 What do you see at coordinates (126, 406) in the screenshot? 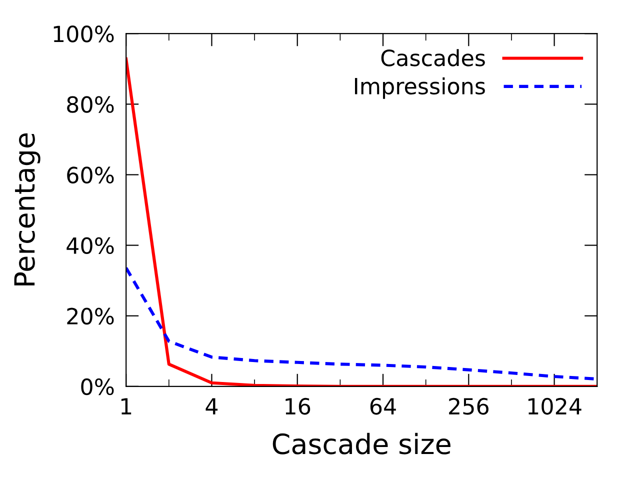
I see `x-tick-label: 1` at bounding box center [126, 406].